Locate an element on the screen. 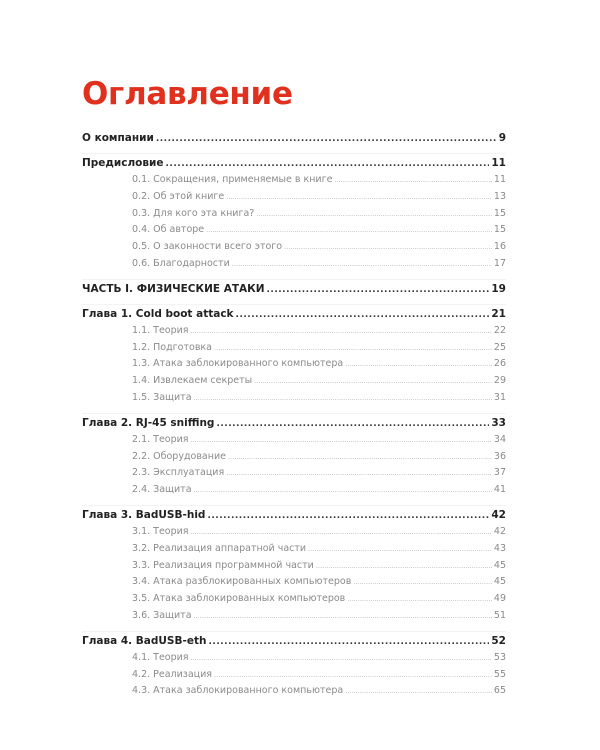 Image resolution: width=600 pixels, height=750 pixels. toc-section: Глава 4. BadUSB-eth 52 is located at coordinates (294, 640).